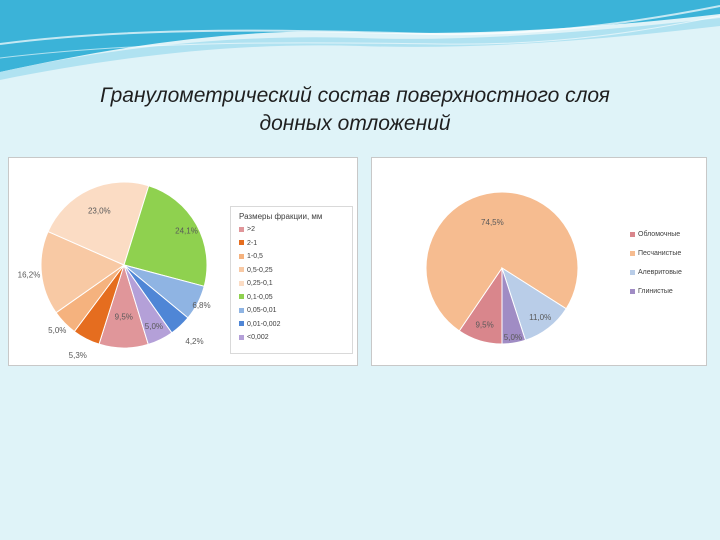 The width and height of the screenshot is (720, 540). What do you see at coordinates (99, 211) in the screenshot?
I see `slice-value-label: 23,0%` at bounding box center [99, 211].